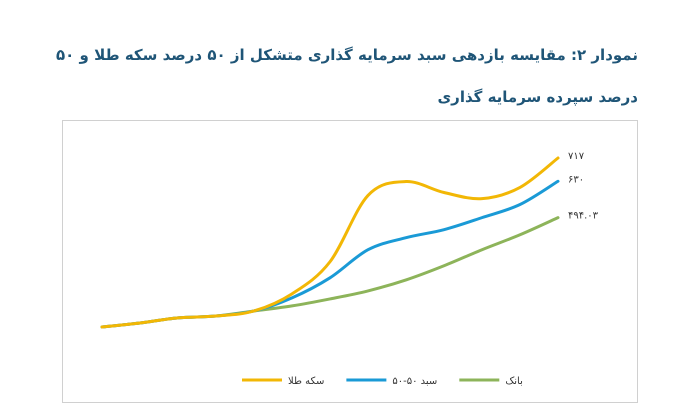 This screenshot has width=700, height=419. Describe the element at coordinates (576, 179) in the screenshot. I see `data-label: ۶۳۰` at that location.